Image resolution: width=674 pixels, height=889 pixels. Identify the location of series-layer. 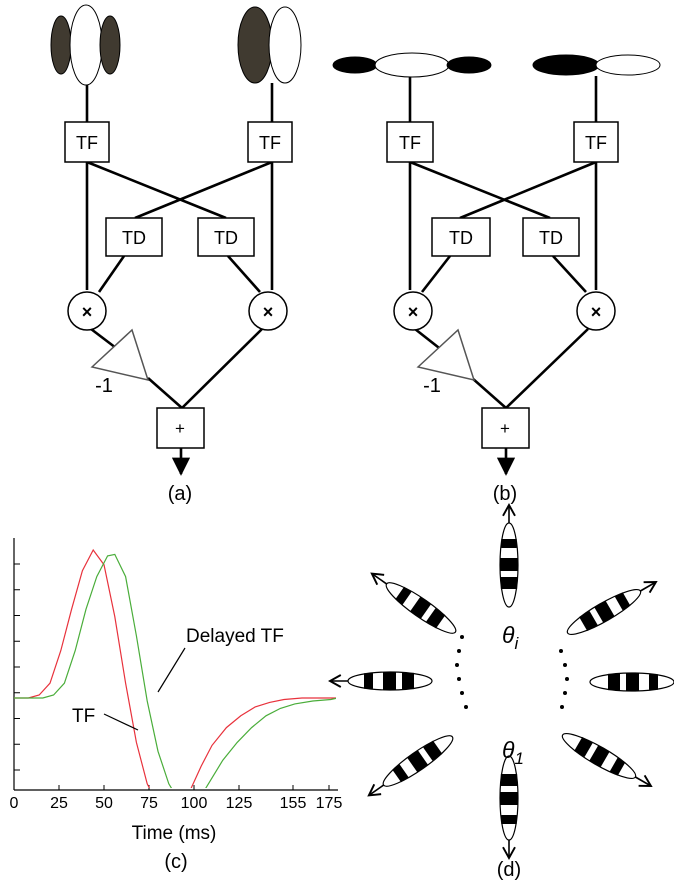
(175, 668).